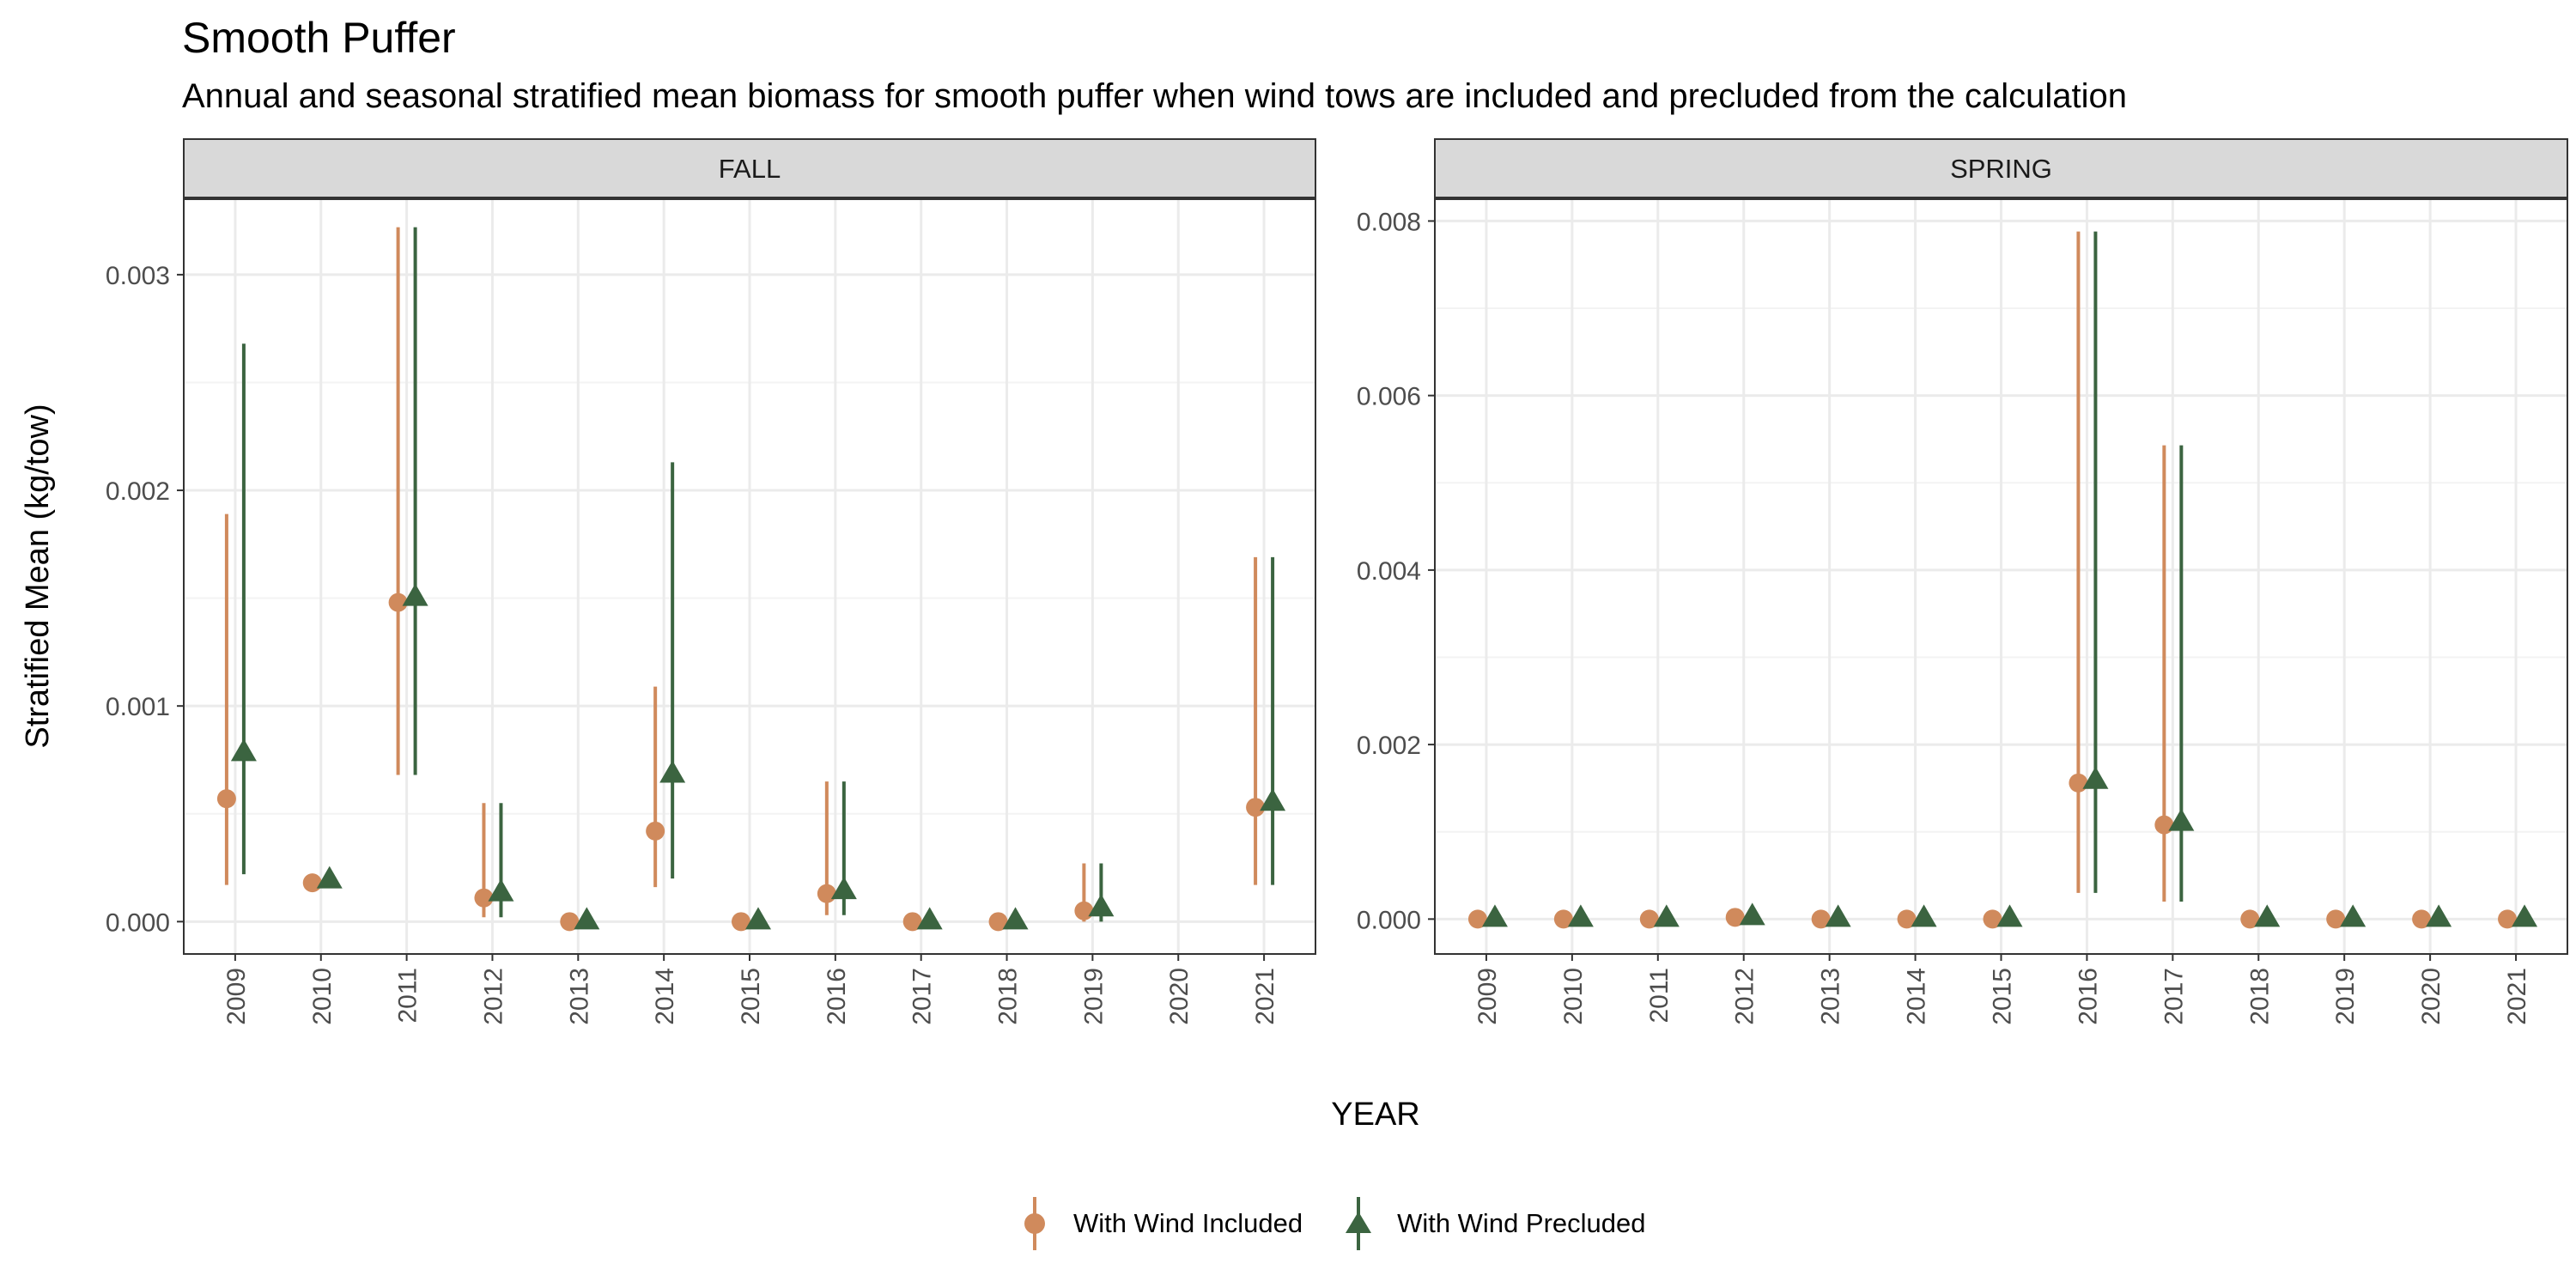  Describe the element at coordinates (1180, 996) in the screenshot. I see `x-tick-label-fall-2020: 2020` at that location.